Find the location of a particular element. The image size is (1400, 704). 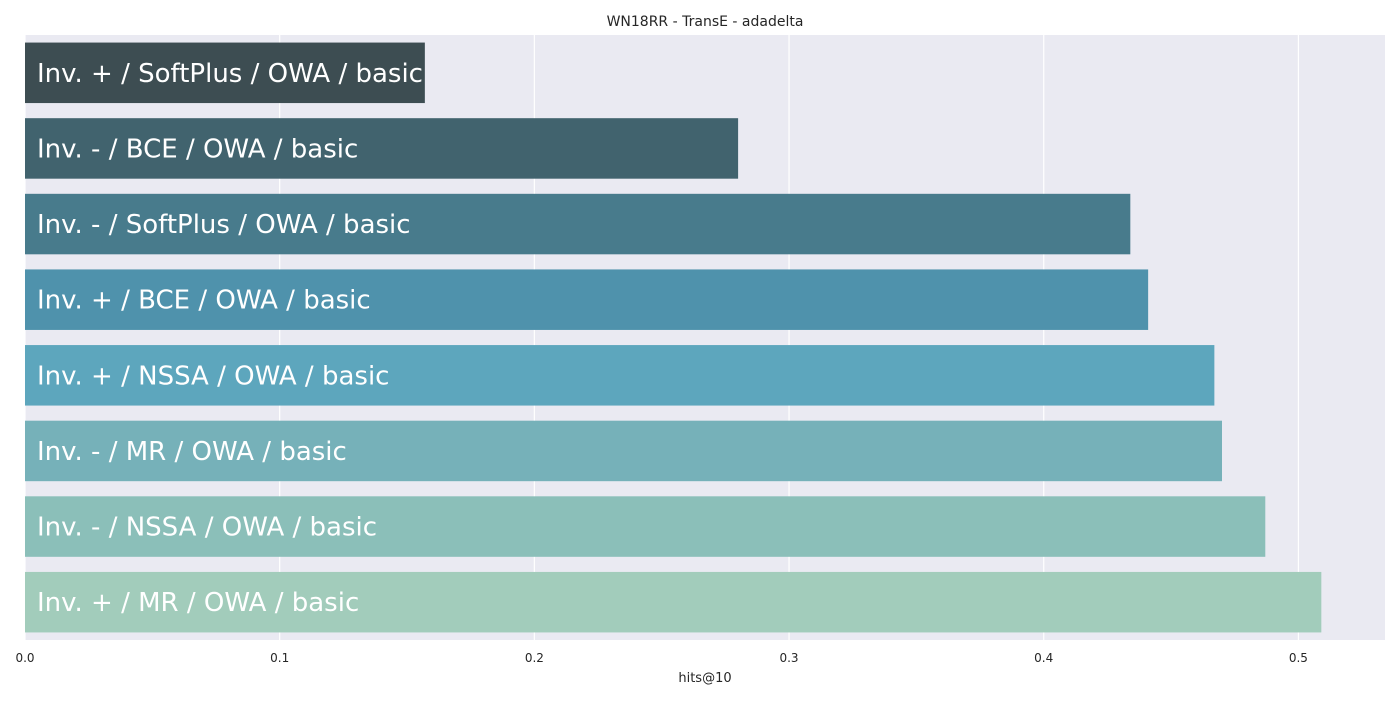

x-tick-label: 0.3 is located at coordinates (788, 658).